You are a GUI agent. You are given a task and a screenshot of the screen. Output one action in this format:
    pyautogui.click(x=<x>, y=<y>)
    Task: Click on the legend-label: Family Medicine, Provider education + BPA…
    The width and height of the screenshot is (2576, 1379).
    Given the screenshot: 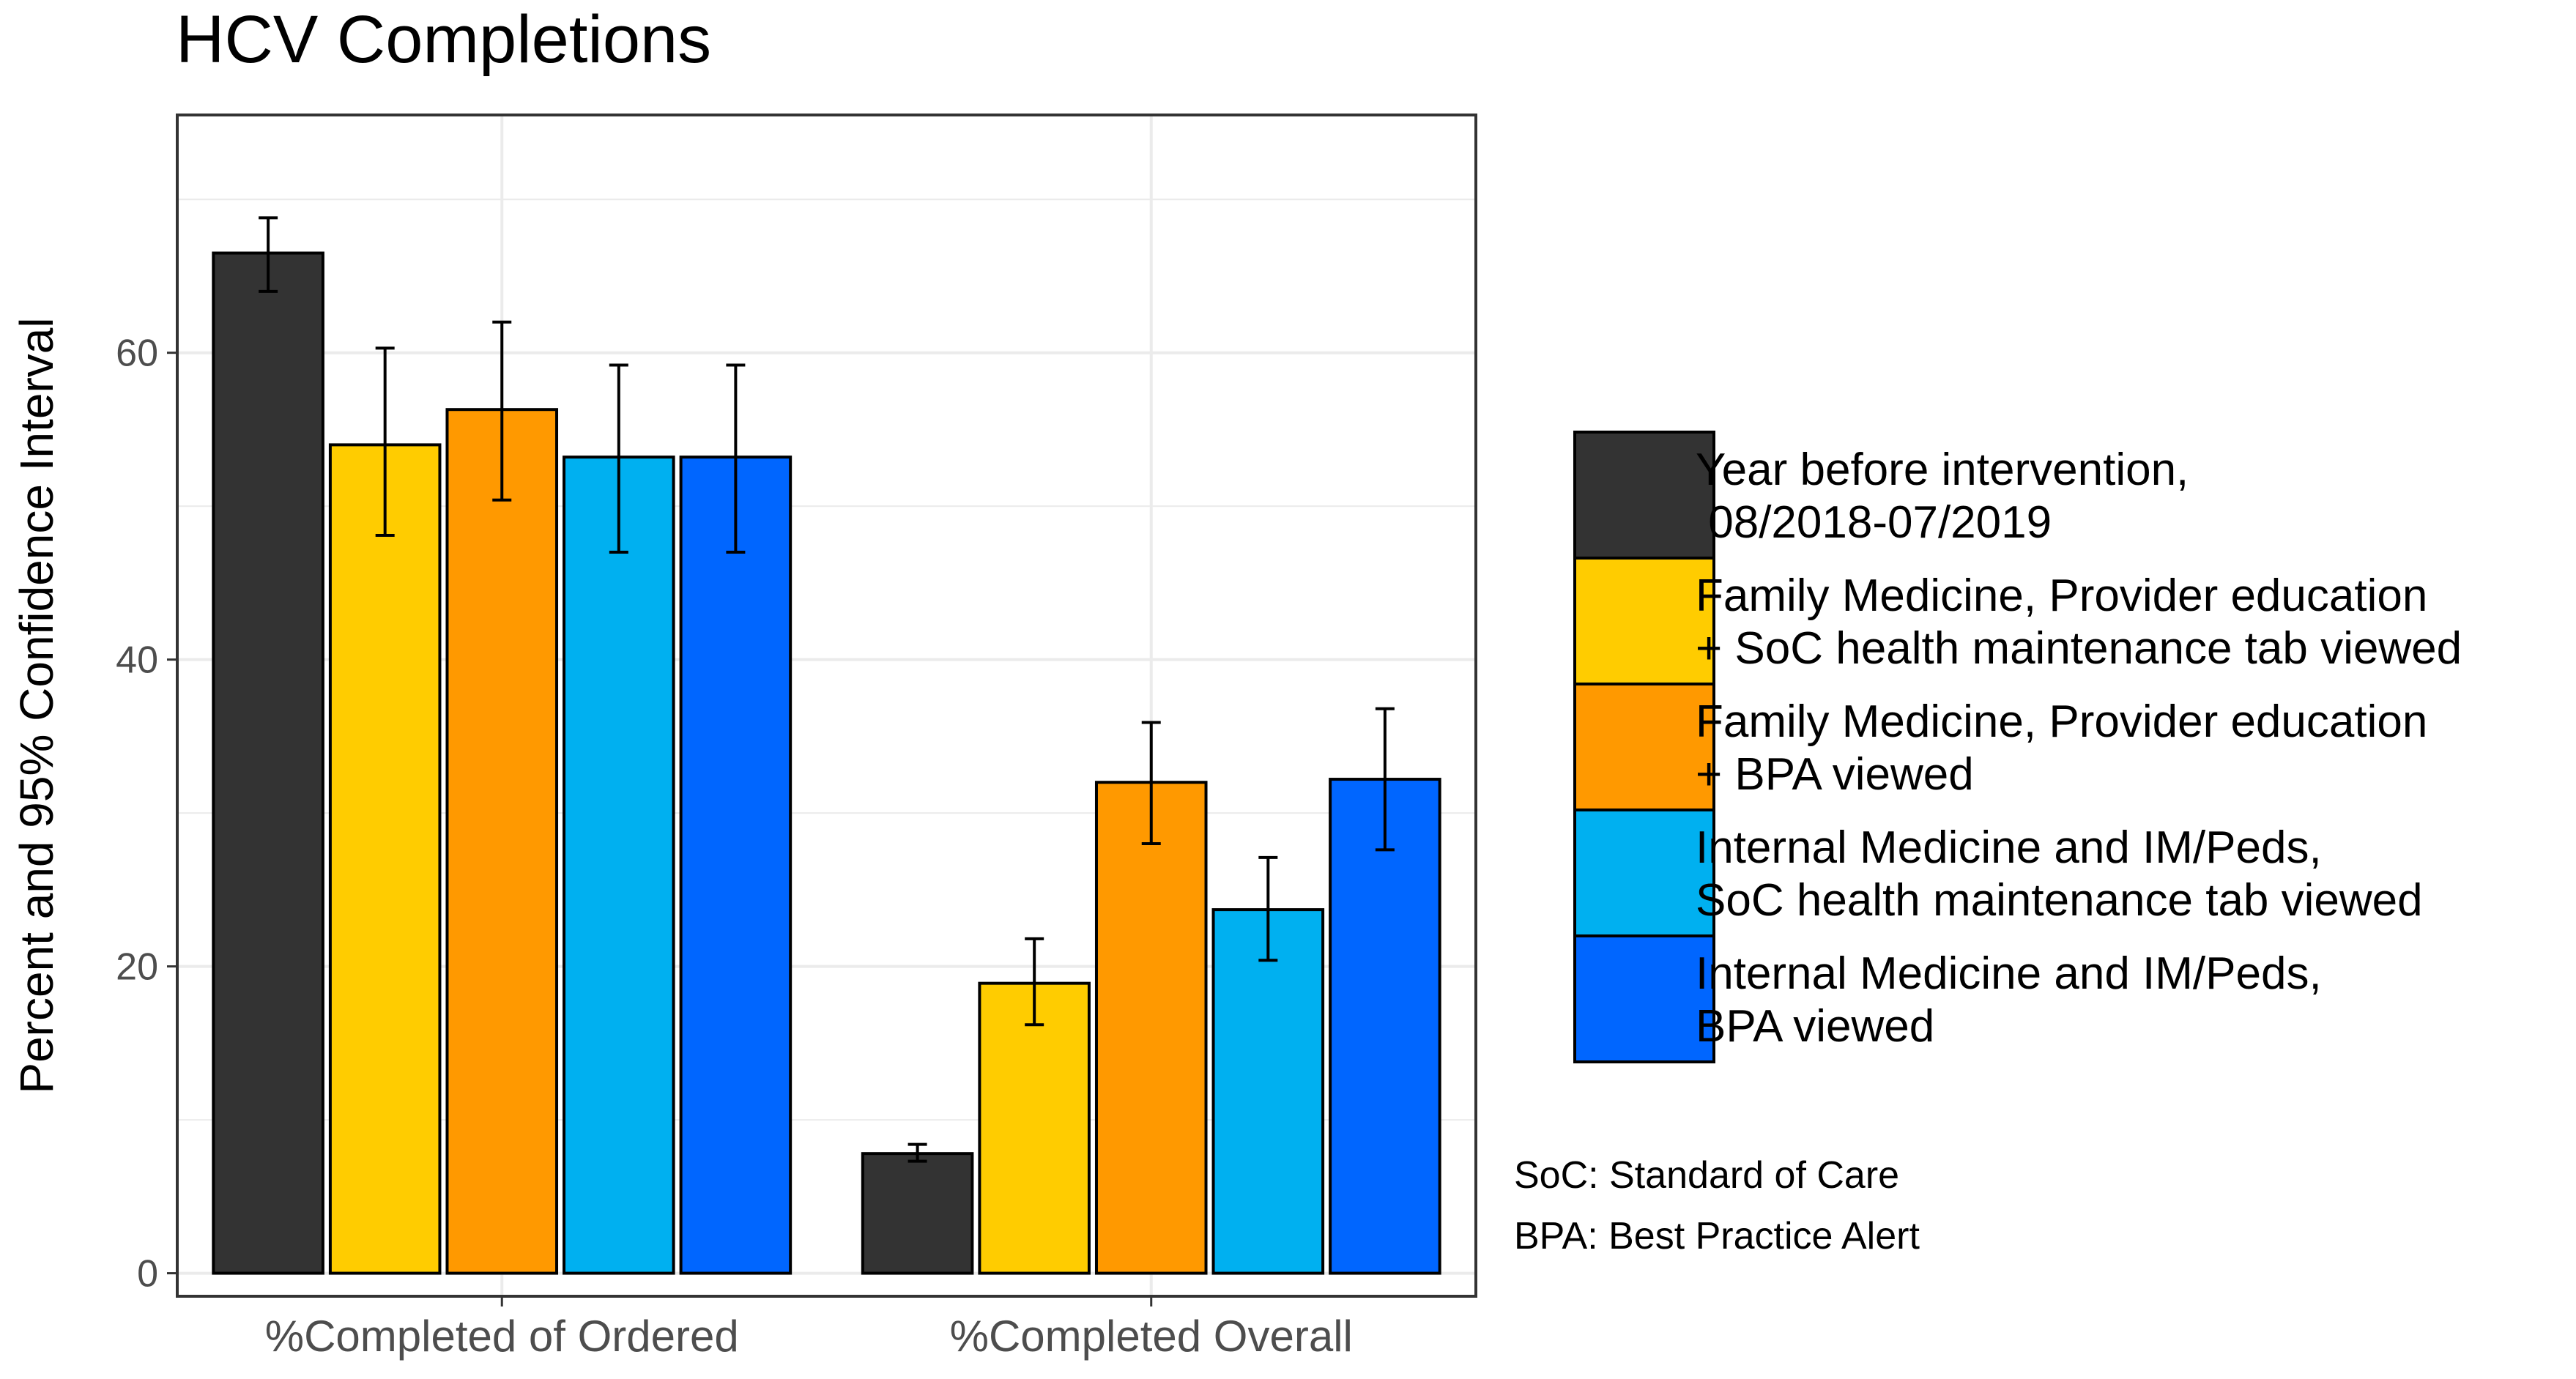 What is the action you would take?
    pyautogui.click(x=2061, y=748)
    